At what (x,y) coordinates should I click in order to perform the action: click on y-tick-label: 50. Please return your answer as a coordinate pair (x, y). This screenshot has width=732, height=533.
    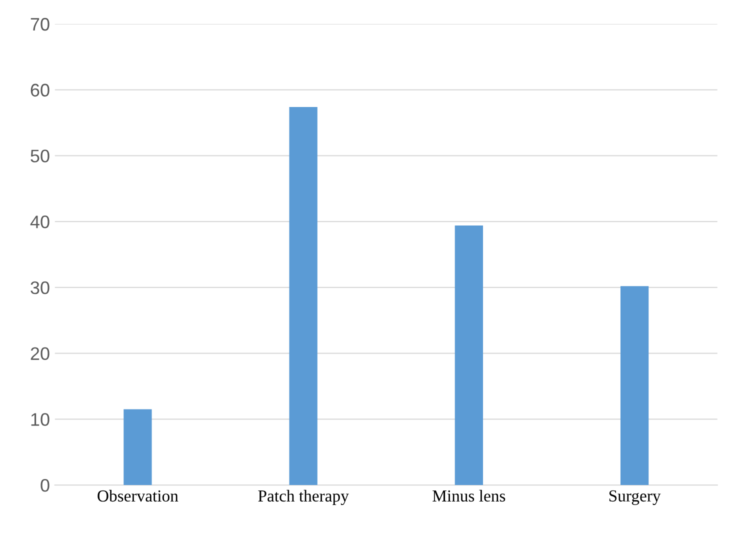
    Looking at the image, I should click on (40, 156).